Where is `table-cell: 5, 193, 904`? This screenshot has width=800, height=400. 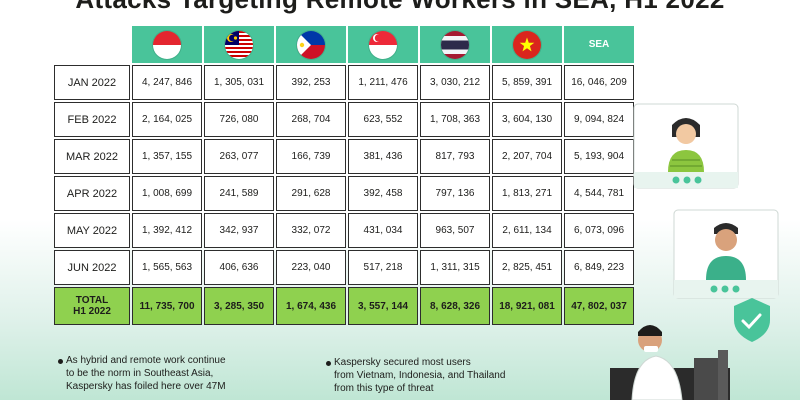
table-cell: 5, 193, 904 is located at coordinates (599, 156).